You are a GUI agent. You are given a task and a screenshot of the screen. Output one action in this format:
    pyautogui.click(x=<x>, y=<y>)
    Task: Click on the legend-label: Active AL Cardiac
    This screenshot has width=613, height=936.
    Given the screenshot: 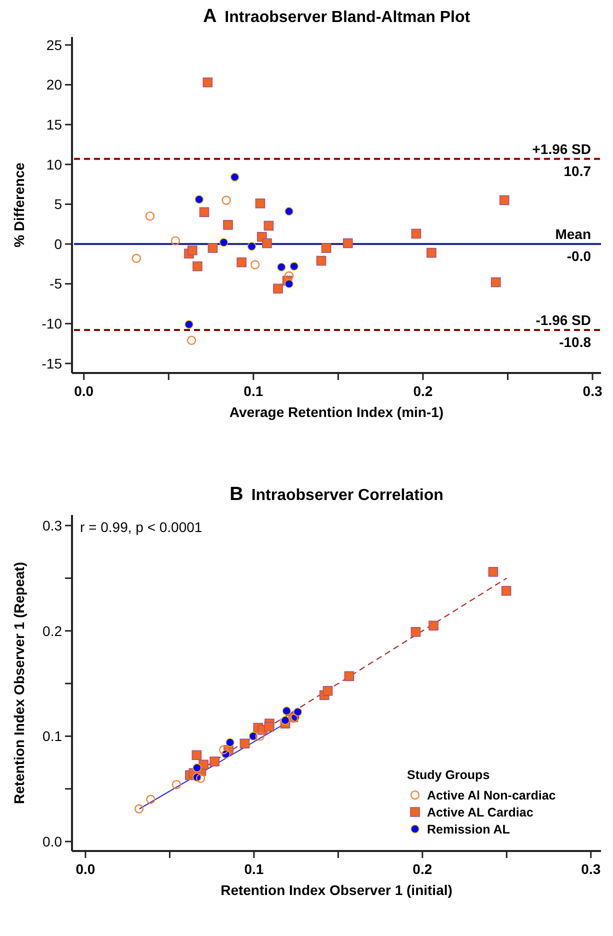 What is the action you would take?
    pyautogui.click(x=480, y=812)
    